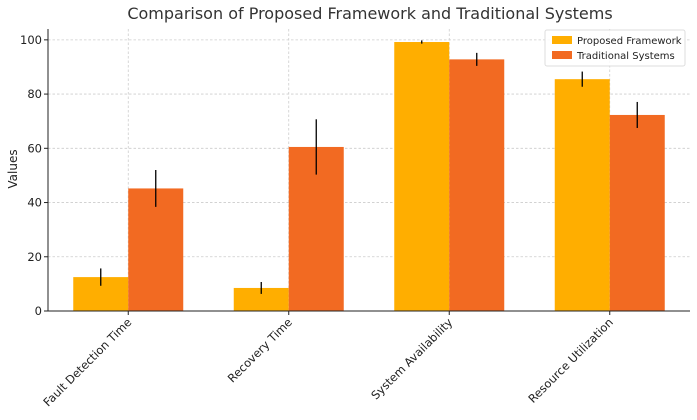  Describe the element at coordinates (34, 257) in the screenshot. I see `y-tick-label: 20` at that location.